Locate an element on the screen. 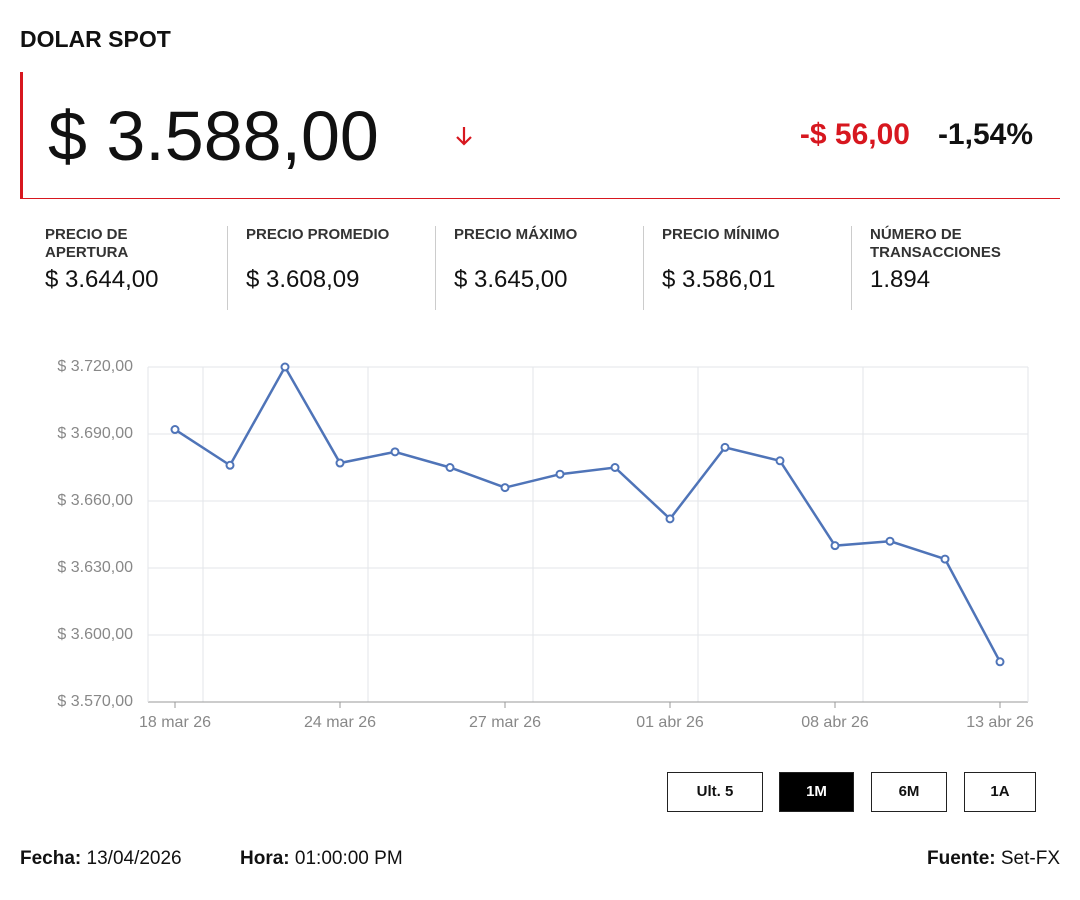 The width and height of the screenshot is (1080, 900). x-tick-label: 08 abr 26 is located at coordinates (835, 722).